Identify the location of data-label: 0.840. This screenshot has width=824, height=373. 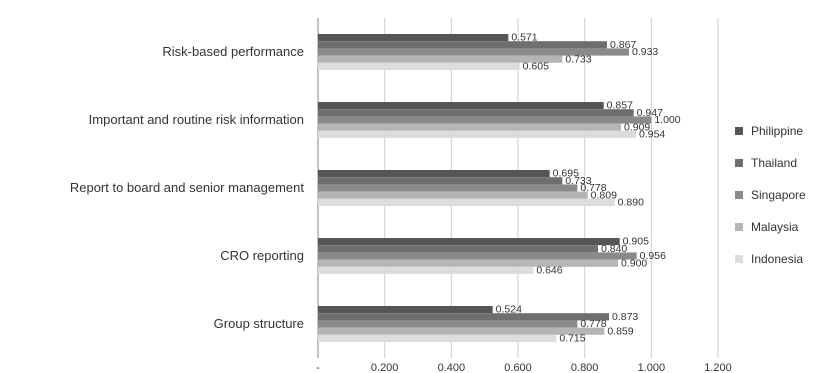
(614, 249).